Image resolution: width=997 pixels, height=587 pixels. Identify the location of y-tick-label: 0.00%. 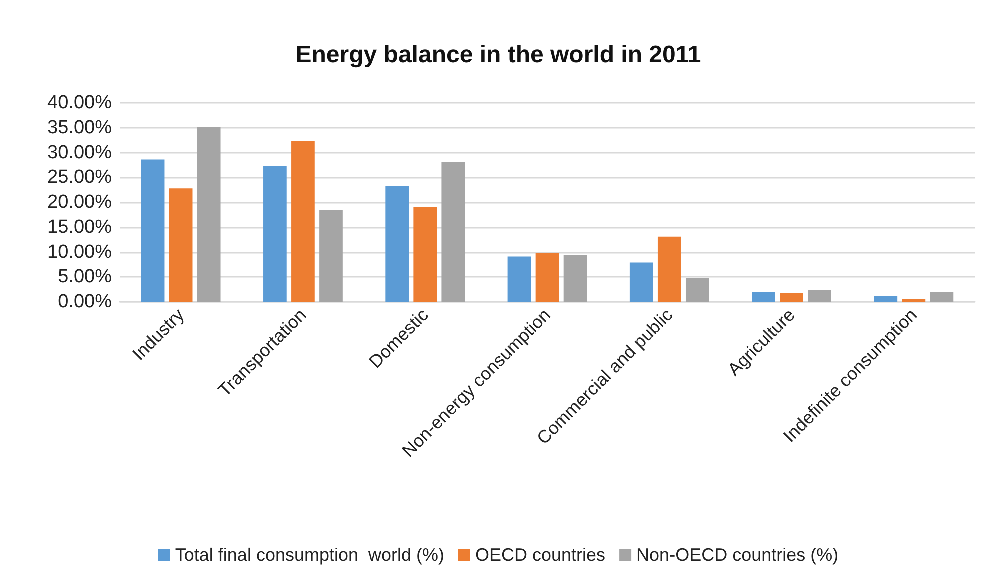
(85, 302).